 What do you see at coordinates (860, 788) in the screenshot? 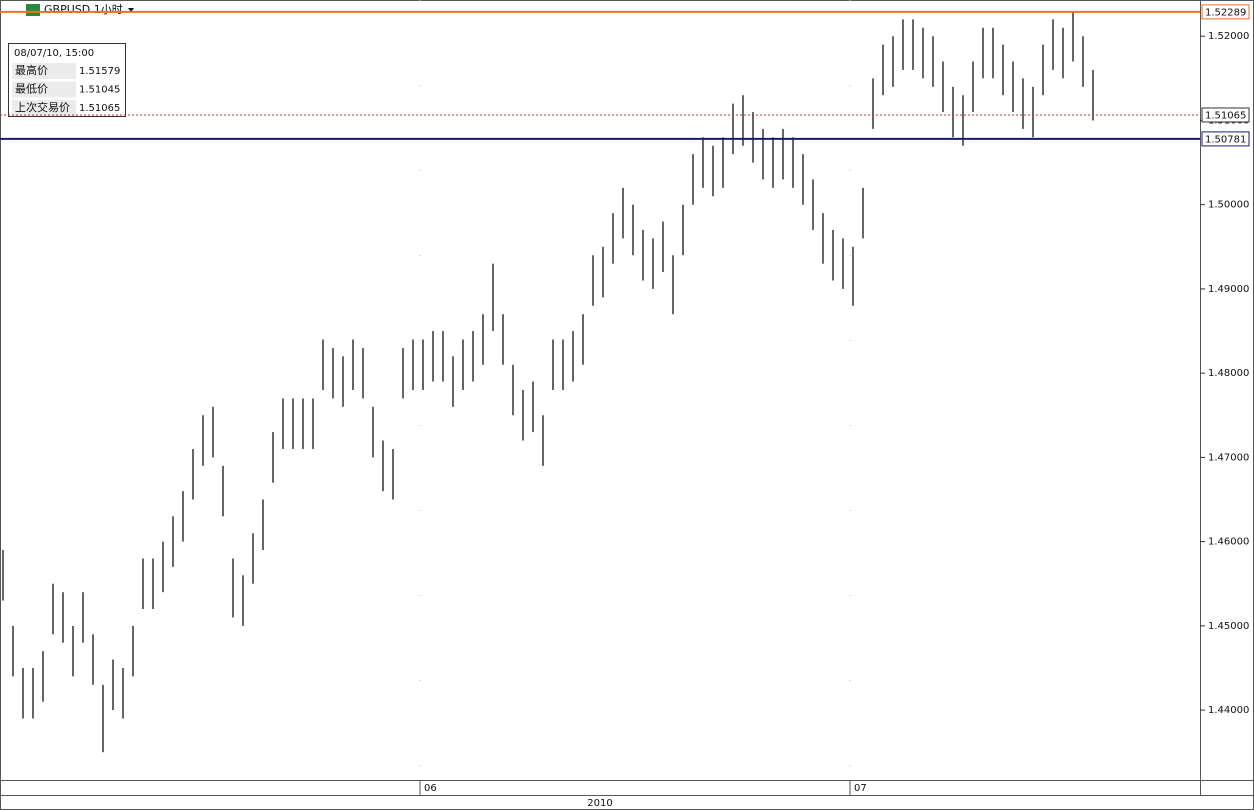
I see `x-tick-label: 07` at bounding box center [860, 788].